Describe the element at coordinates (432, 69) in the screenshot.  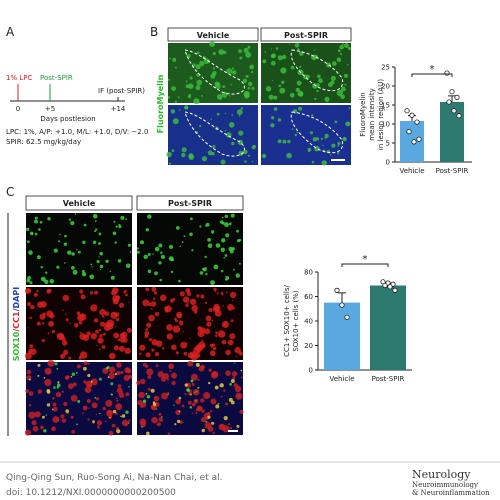
I see `significance: *` at that location.